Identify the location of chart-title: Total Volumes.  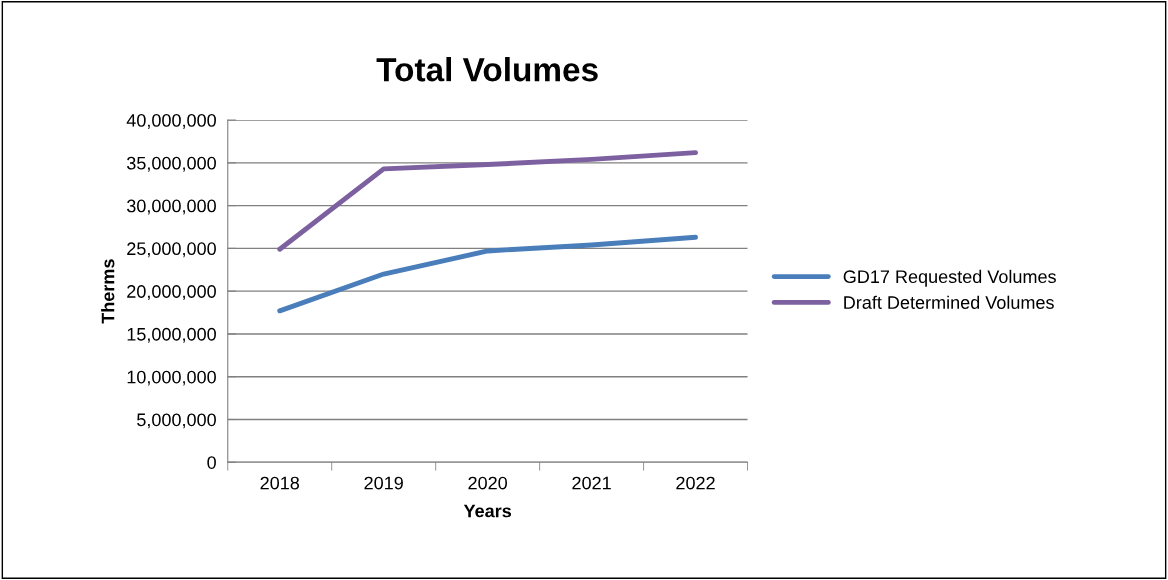
(487, 69).